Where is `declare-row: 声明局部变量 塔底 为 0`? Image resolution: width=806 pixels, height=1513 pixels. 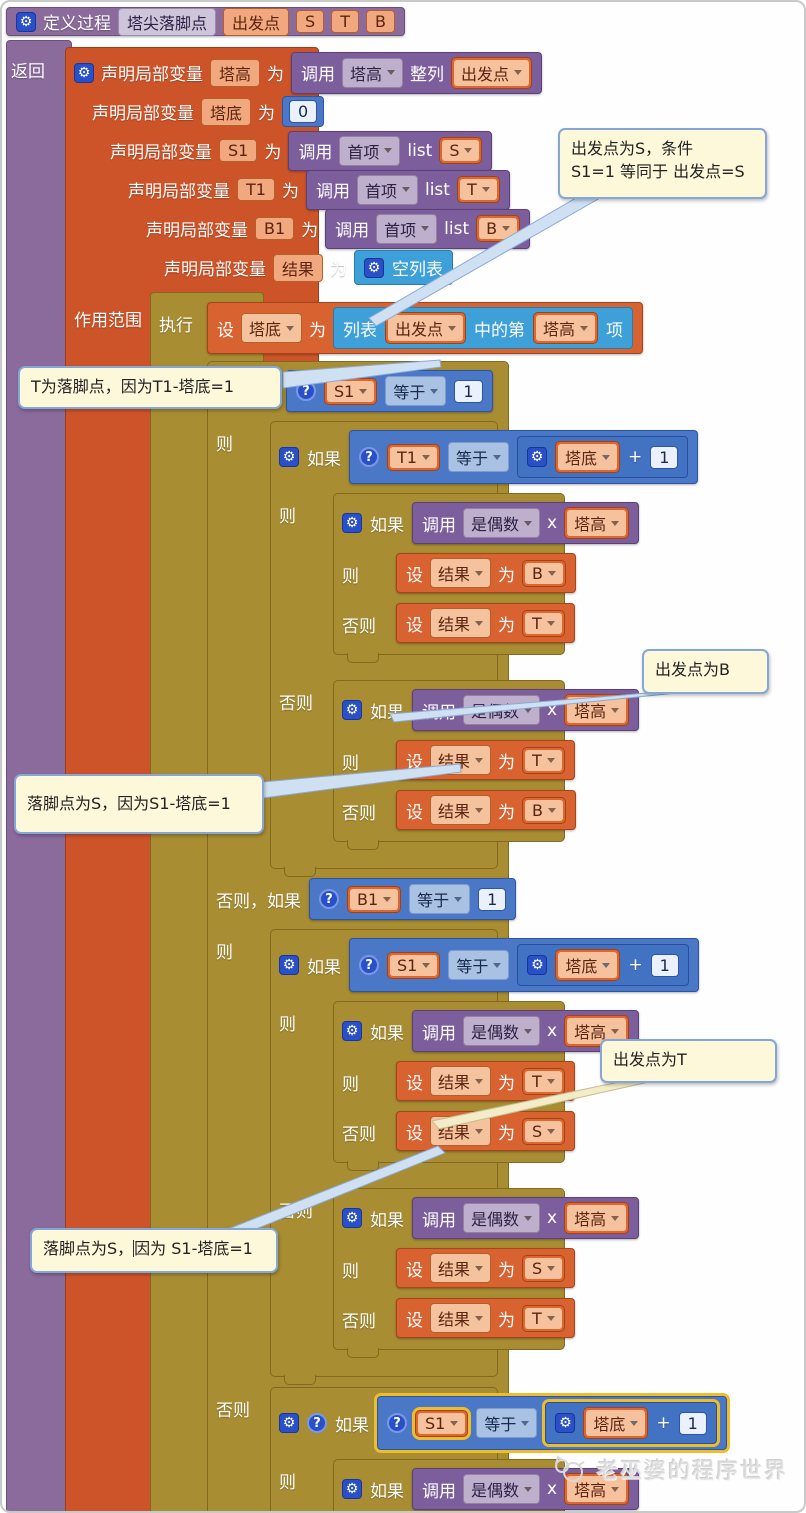
declare-row: 声明局部变量 塔底 为 0 is located at coordinates (208, 111).